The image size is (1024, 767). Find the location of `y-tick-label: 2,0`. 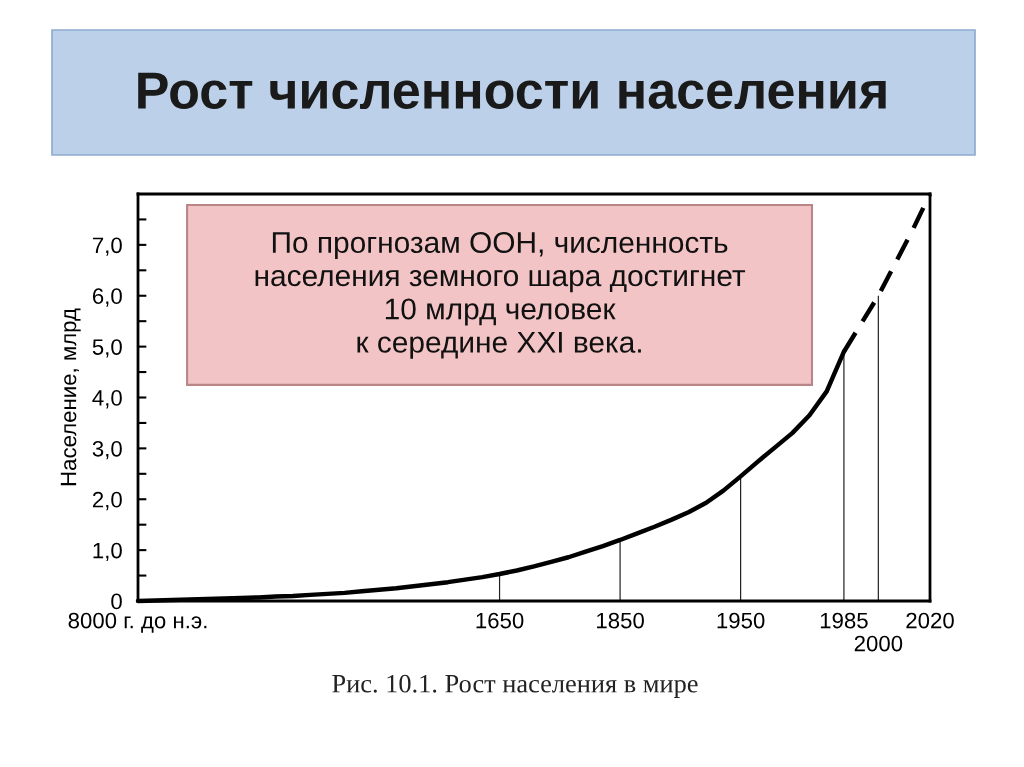

y-tick-label: 2,0 is located at coordinates (107, 501).